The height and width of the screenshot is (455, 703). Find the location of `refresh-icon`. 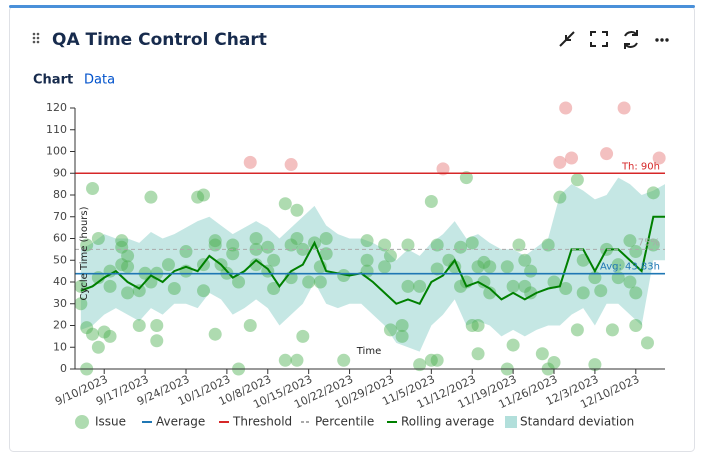

refresh-icon is located at coordinates (631, 39).